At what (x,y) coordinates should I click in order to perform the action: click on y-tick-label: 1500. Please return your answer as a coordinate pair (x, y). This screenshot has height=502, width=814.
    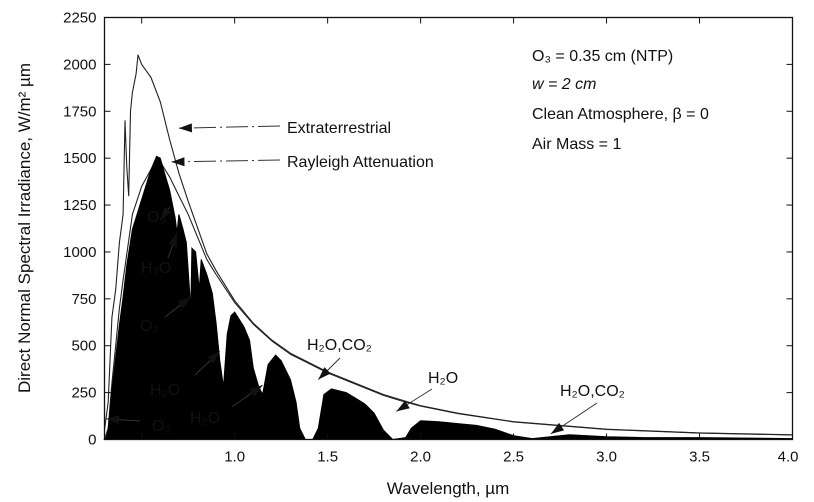
    Looking at the image, I should click on (79, 158).